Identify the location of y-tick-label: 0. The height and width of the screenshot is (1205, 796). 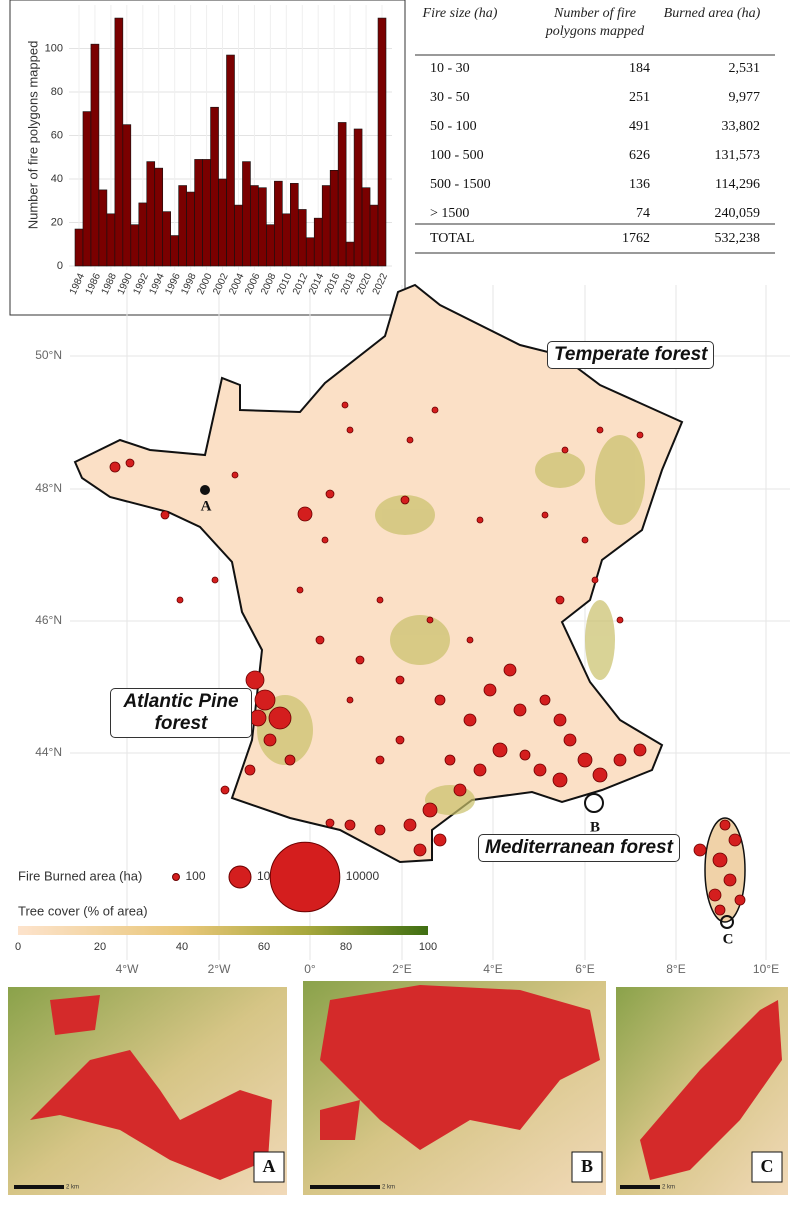
(60, 266).